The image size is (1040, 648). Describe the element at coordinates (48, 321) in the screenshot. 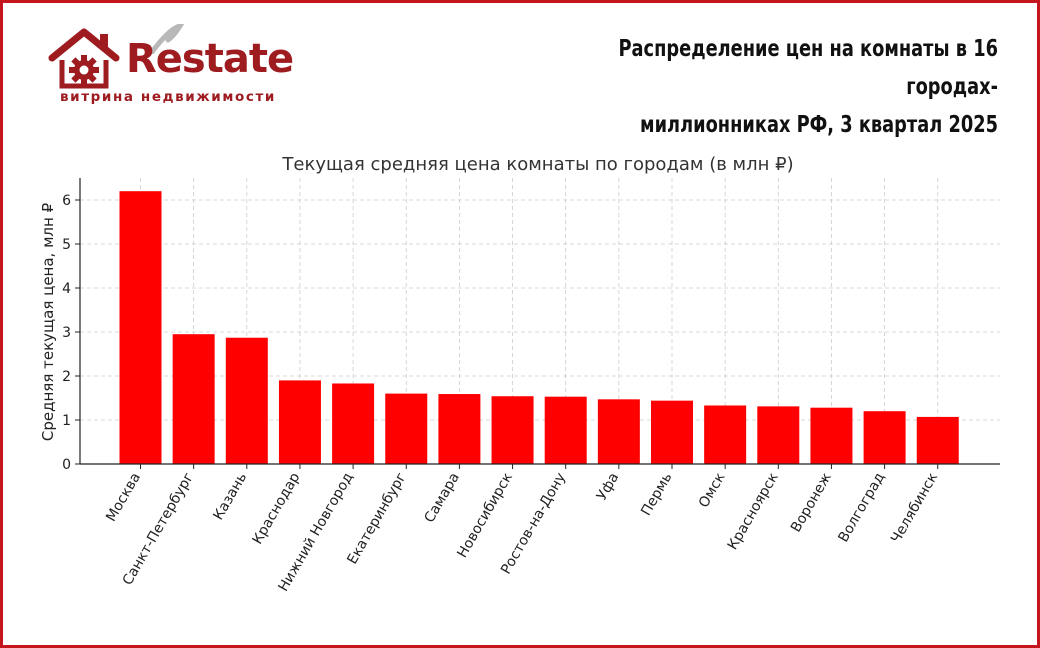

I see `y-axis-label: Средняя текущая цена, млн ₽` at that location.